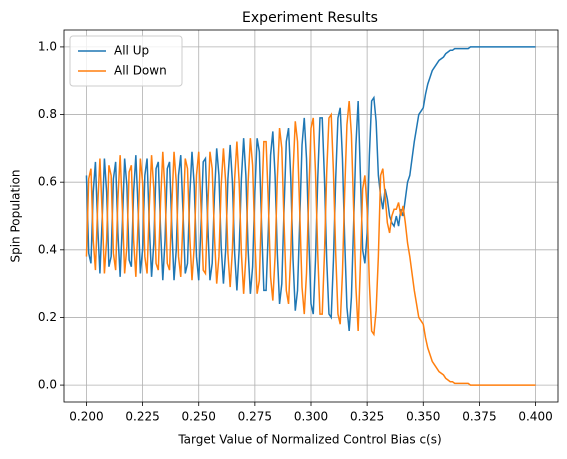  What do you see at coordinates (131, 51) in the screenshot?
I see `legend-label: All Up` at bounding box center [131, 51].